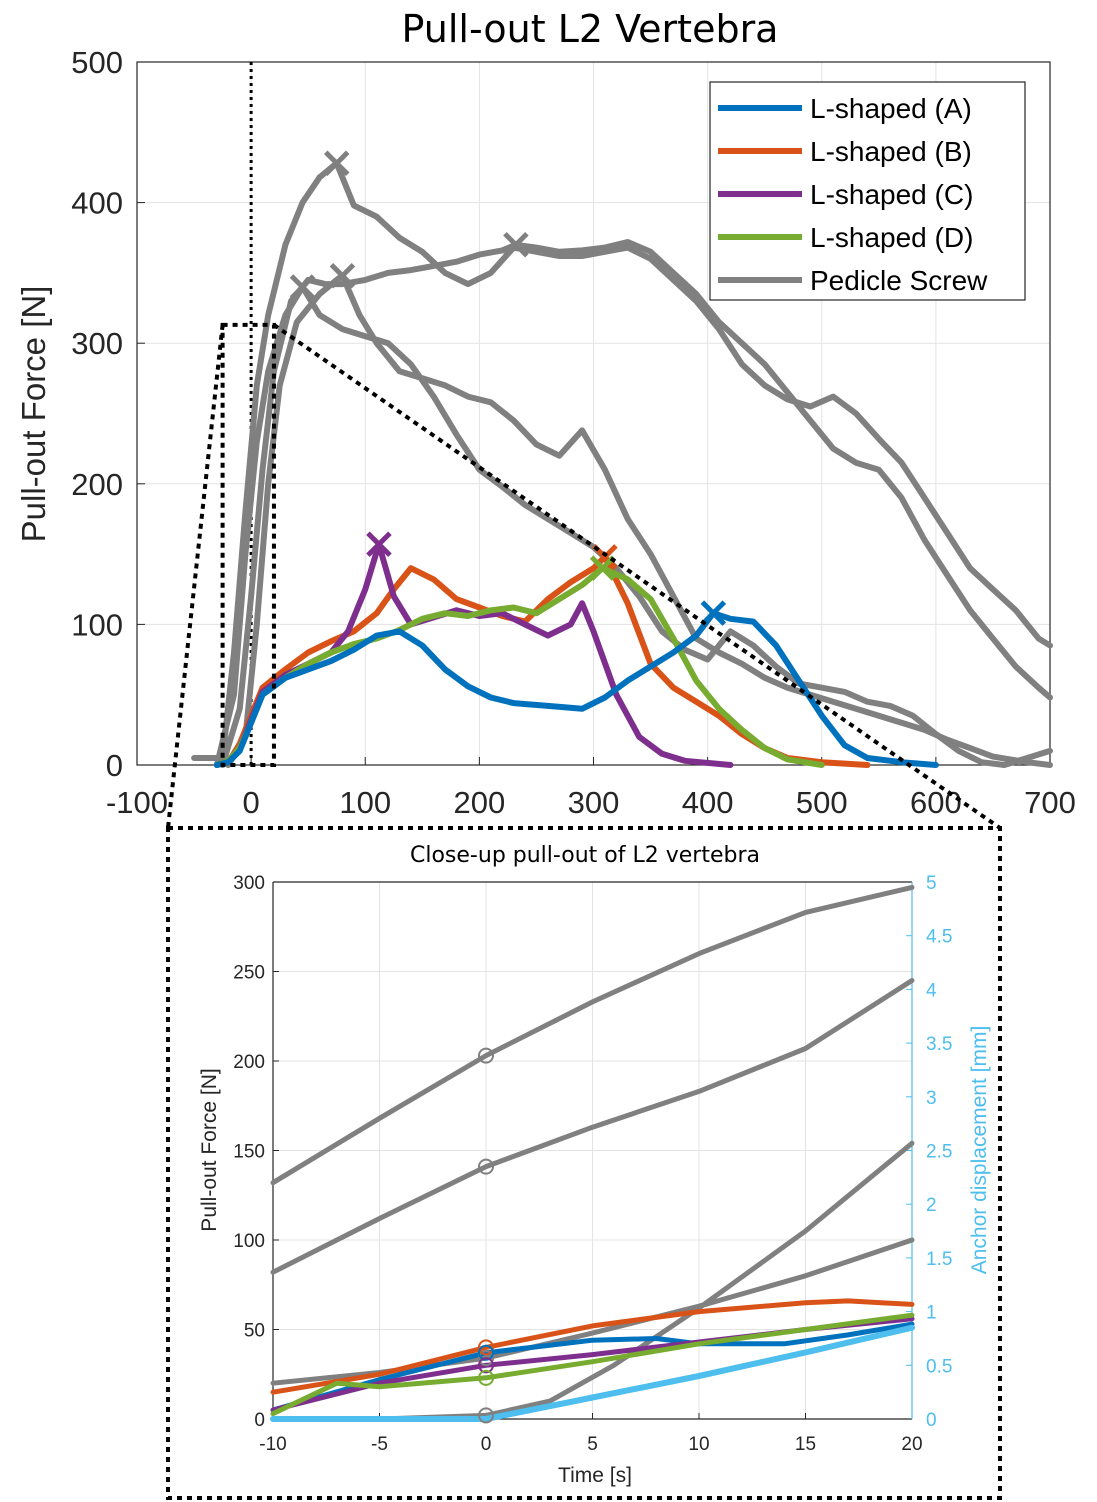  I want to click on inset-x-tick-label: -5, so click(379, 1444).